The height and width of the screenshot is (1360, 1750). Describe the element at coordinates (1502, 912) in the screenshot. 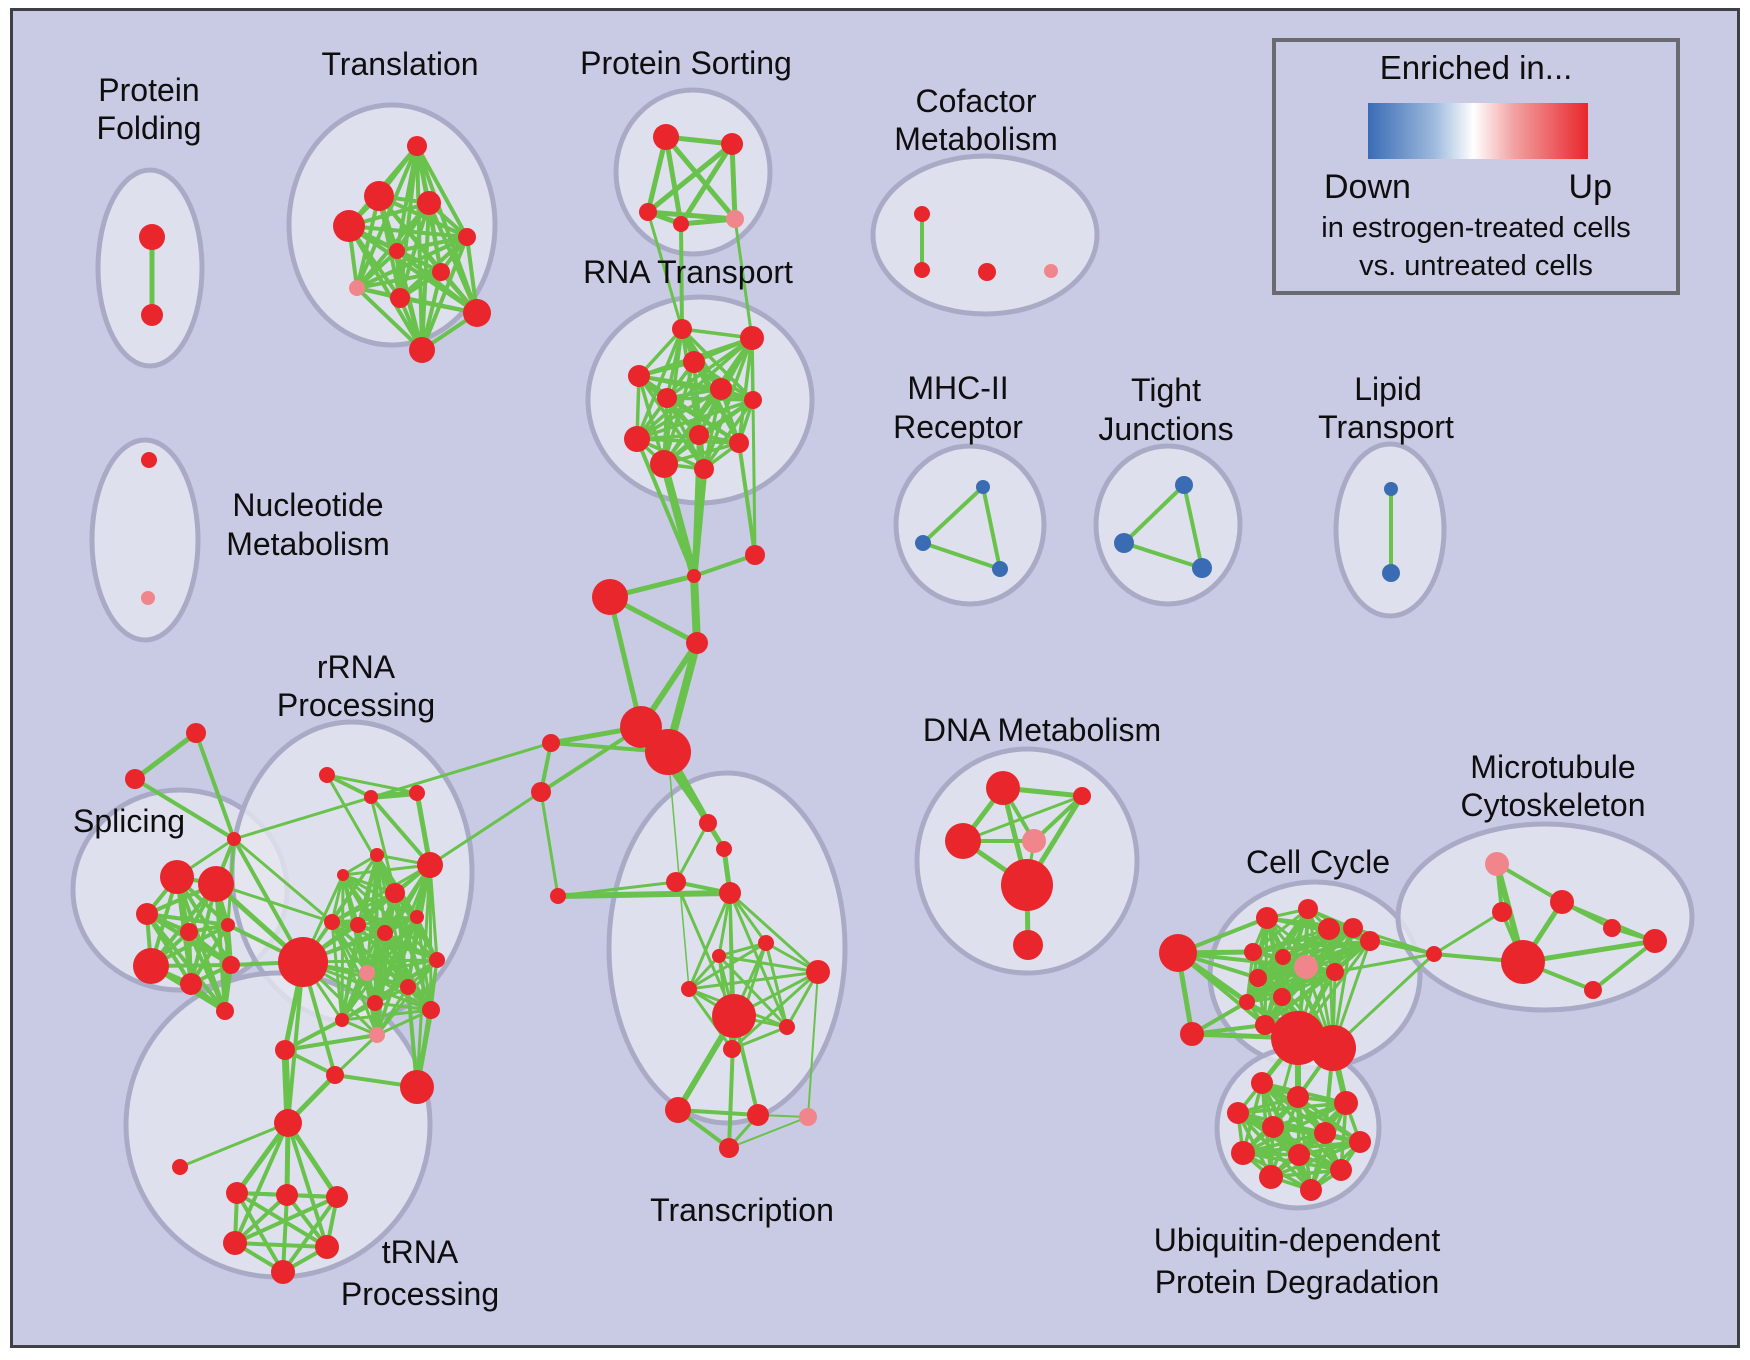

I see `node-mt1` at that location.